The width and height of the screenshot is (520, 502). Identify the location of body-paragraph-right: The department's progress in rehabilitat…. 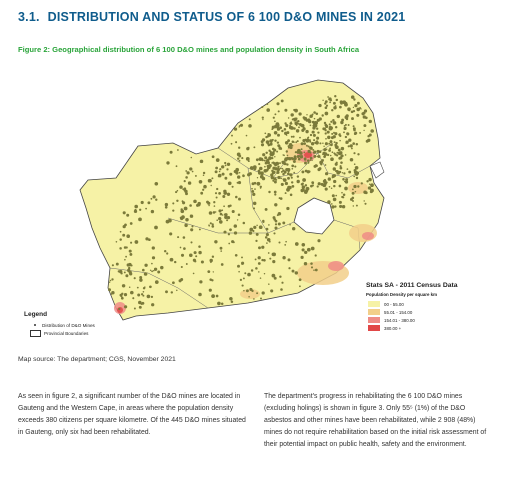
(375, 421).